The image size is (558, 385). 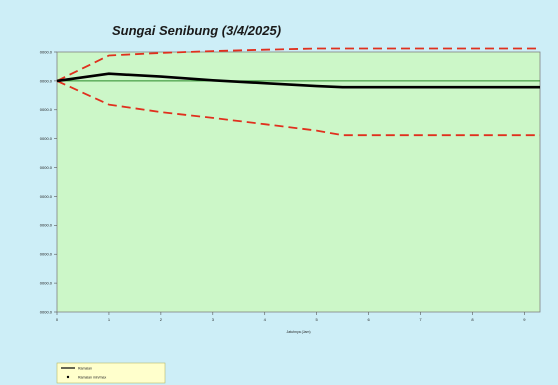 What do you see at coordinates (196, 30) in the screenshot?
I see `chart-title: Sungai Senibung (3/4/2025)` at bounding box center [196, 30].